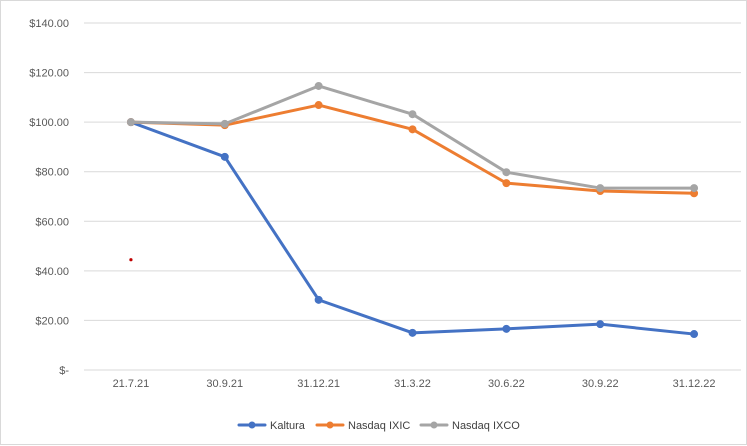 The image size is (747, 446). Describe the element at coordinates (52, 173) in the screenshot. I see `y-tick-label-80: $80.00` at that location.